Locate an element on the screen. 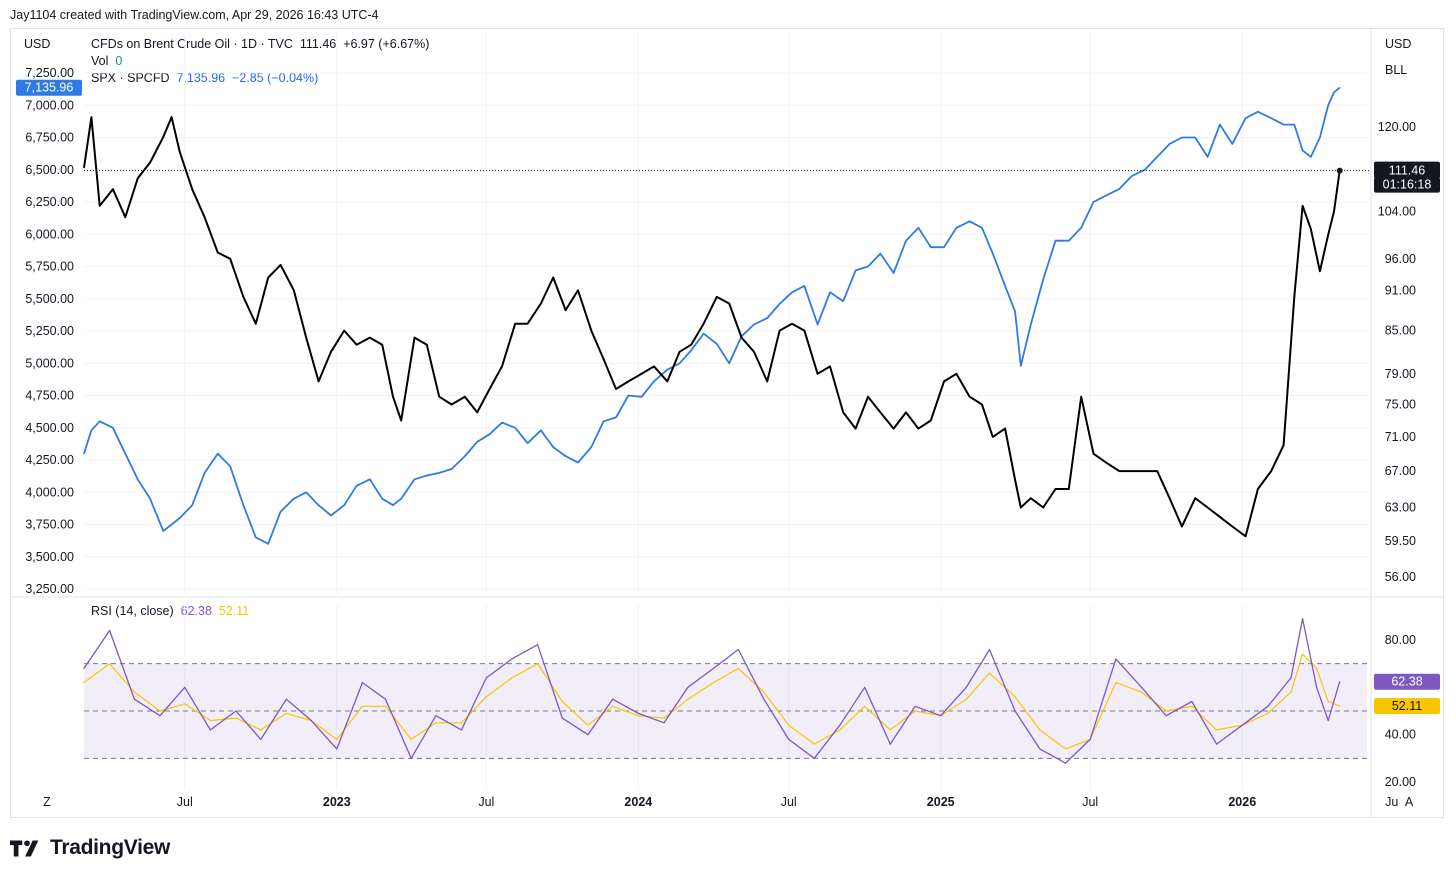 This screenshot has height=879, width=1456. auto-scale-corner-label: A is located at coordinates (1409, 802).